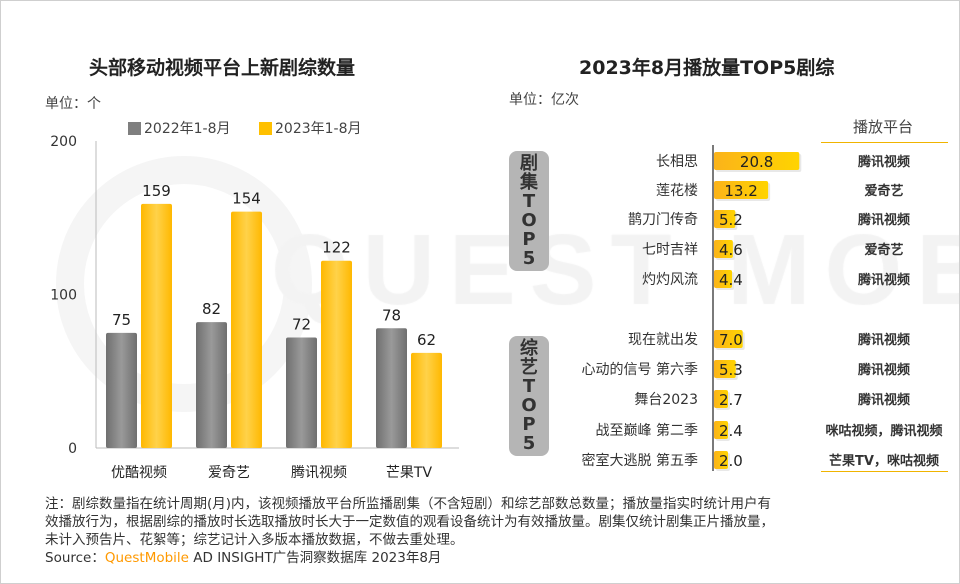 The width and height of the screenshot is (960, 584). Describe the element at coordinates (884, 461) in the screenshot. I see `platform-label: 芒果TV，咪咕视频` at that location.